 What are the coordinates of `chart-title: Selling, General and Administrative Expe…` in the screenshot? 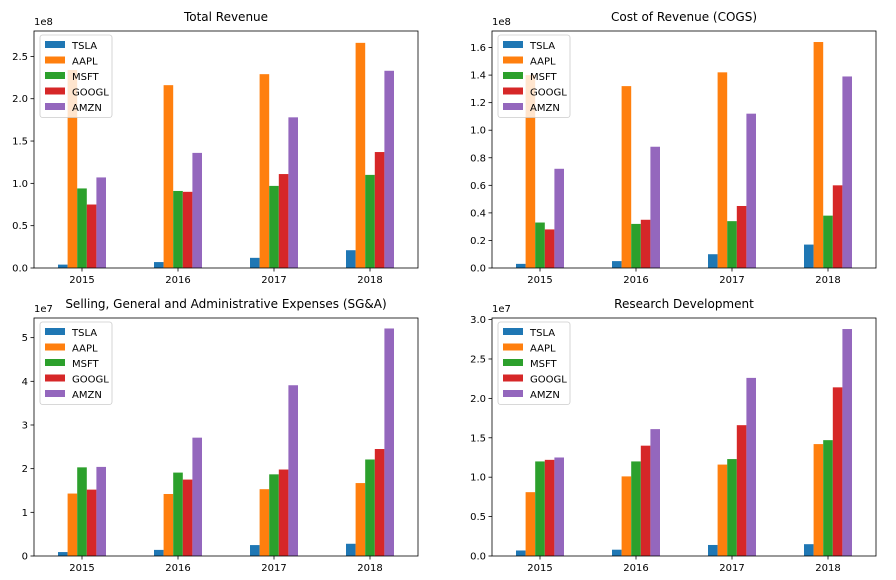 It's located at (225, 304).